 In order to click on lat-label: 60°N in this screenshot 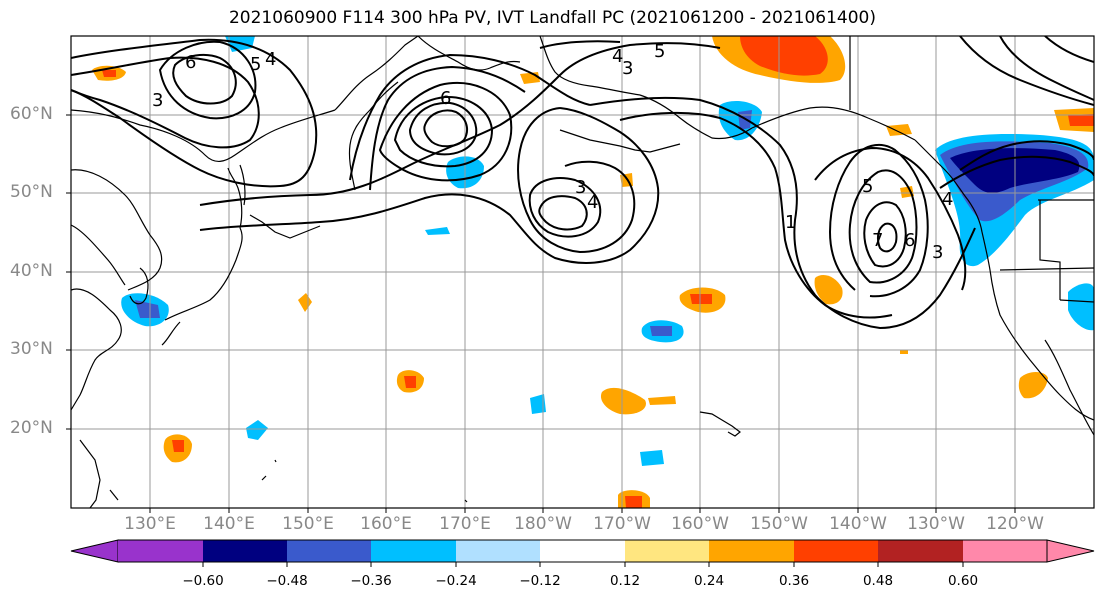, I will do `click(31, 114)`.